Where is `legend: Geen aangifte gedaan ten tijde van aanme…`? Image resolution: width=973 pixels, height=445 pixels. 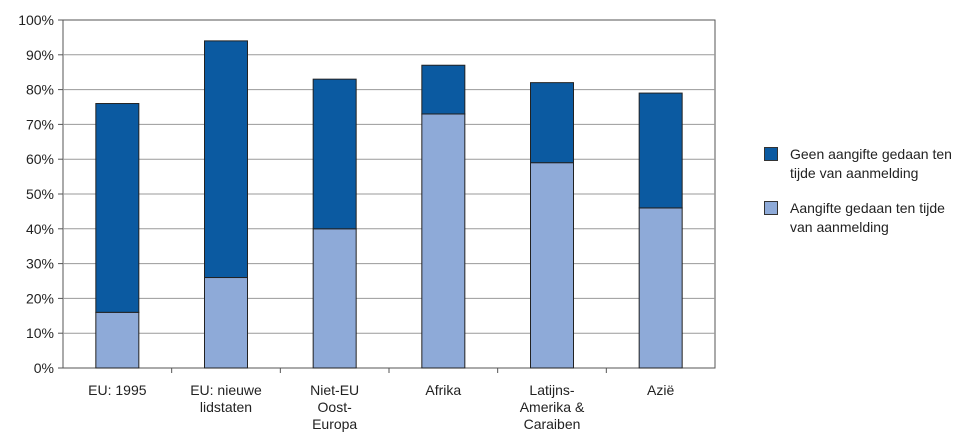
legend: Geen aangifte gedaan ten tijde van aanme… is located at coordinates (866, 199).